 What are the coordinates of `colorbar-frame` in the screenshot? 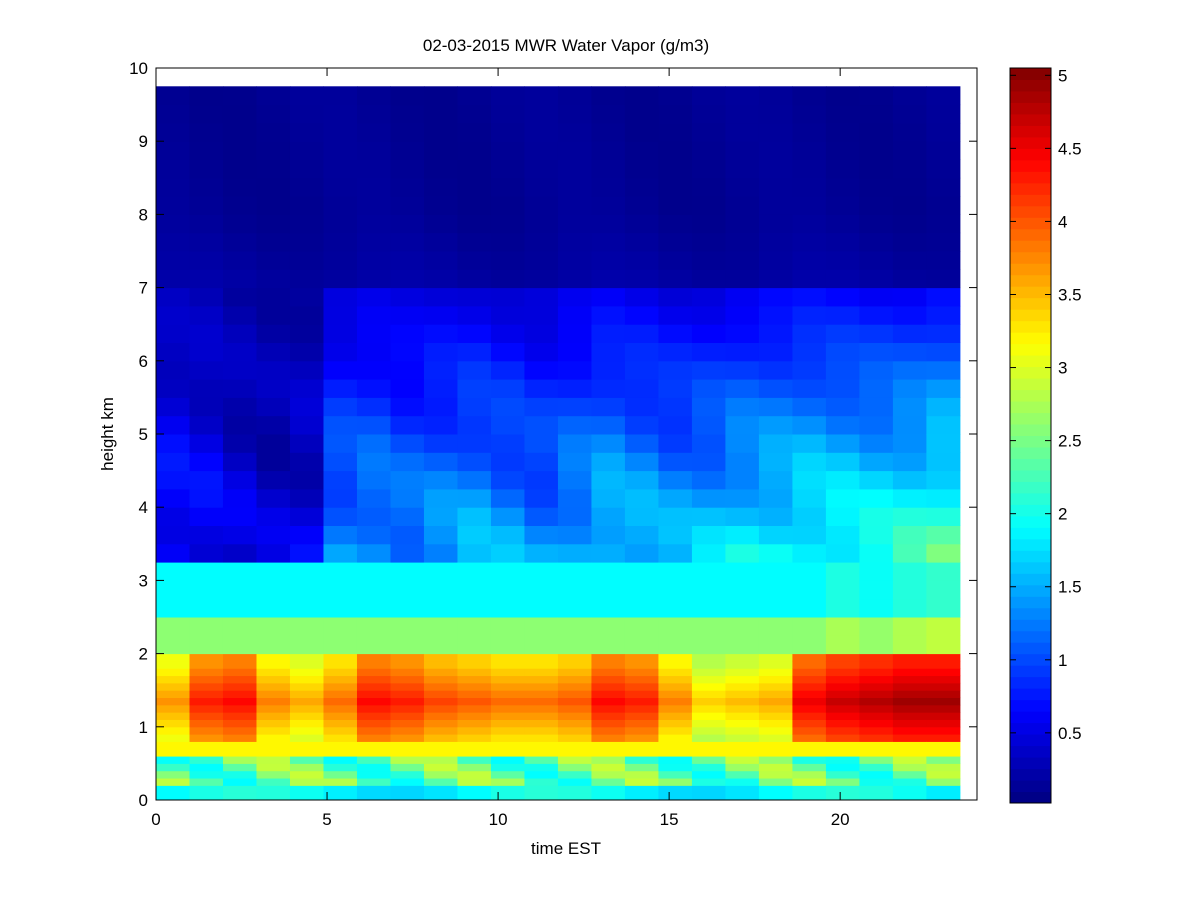 It's located at (1030, 435).